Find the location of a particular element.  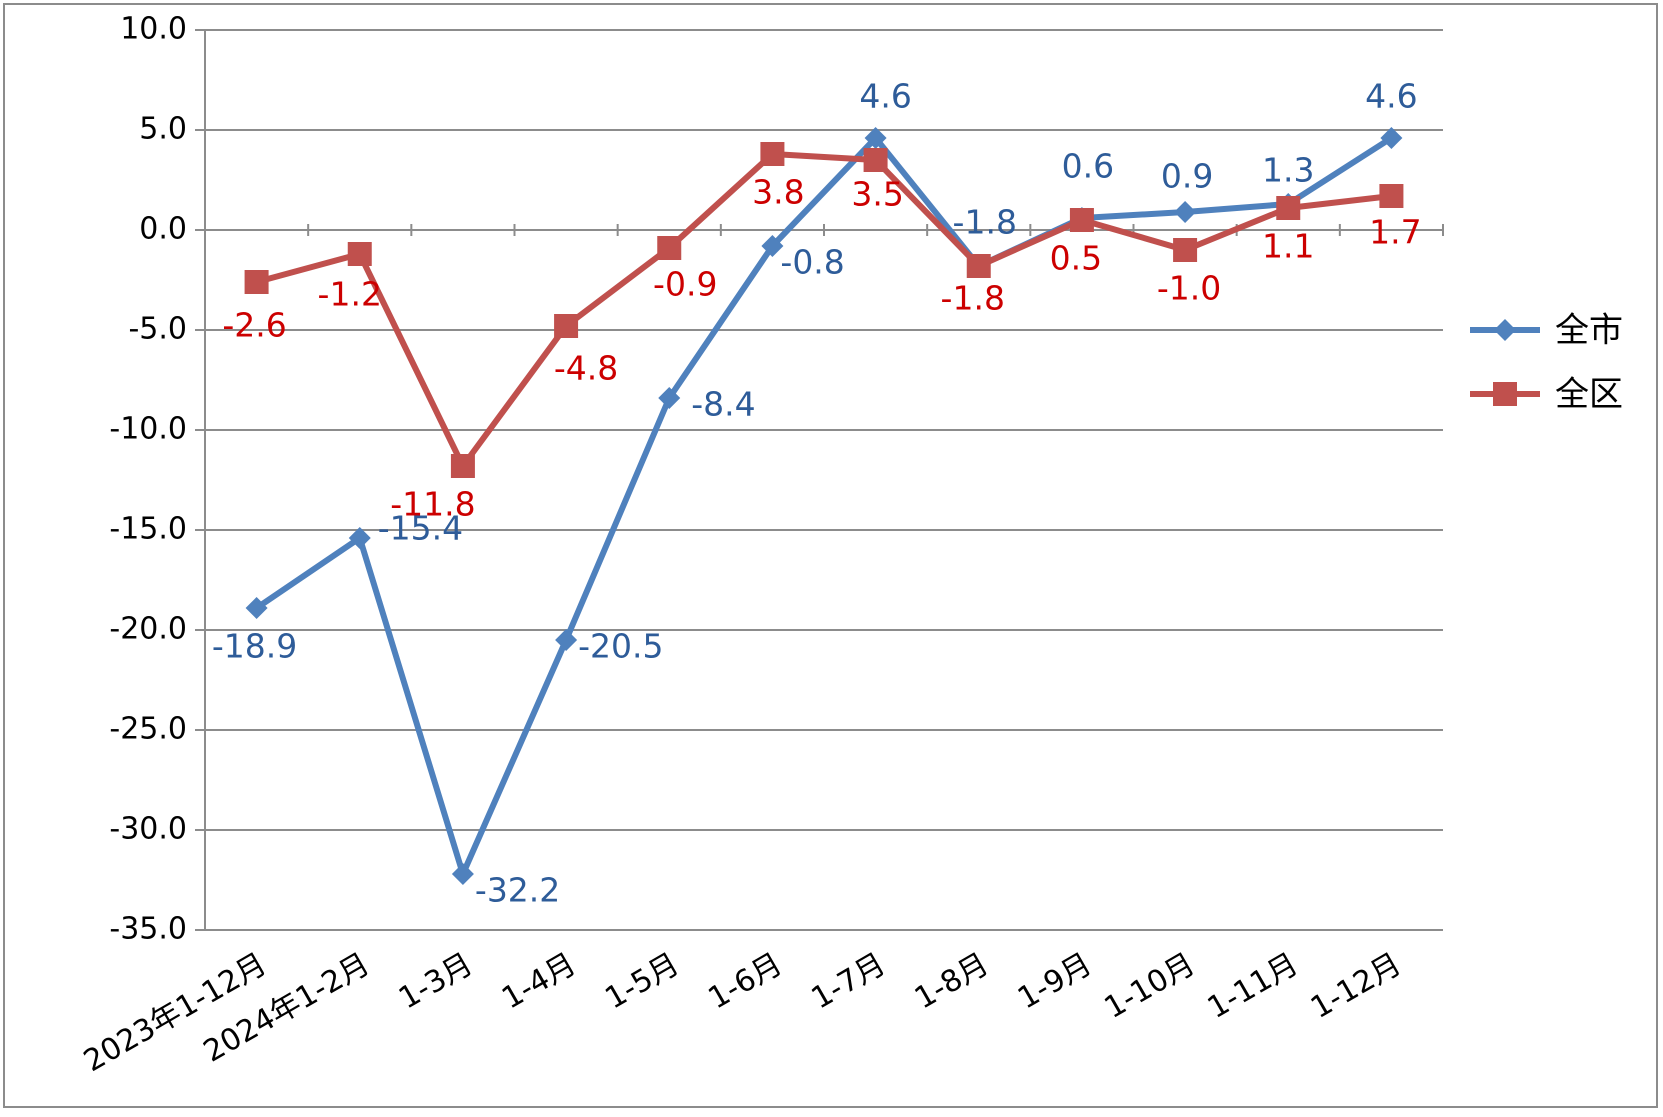

data-label: 3.5 is located at coordinates (877, 194).